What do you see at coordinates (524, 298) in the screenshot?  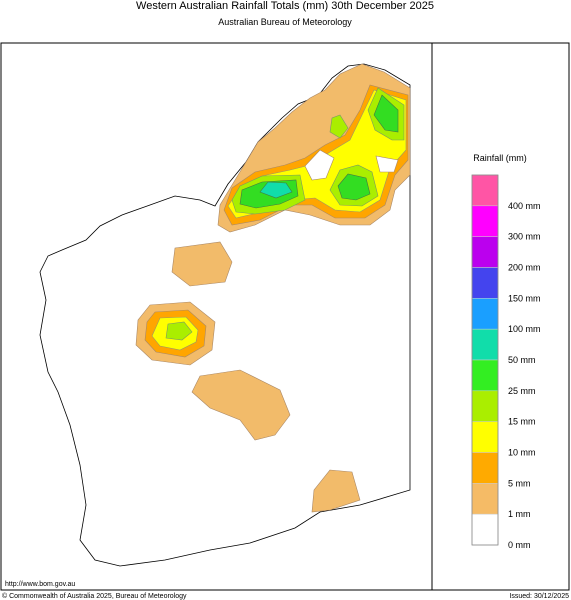 I see `legend-label: 150 mm` at bounding box center [524, 298].